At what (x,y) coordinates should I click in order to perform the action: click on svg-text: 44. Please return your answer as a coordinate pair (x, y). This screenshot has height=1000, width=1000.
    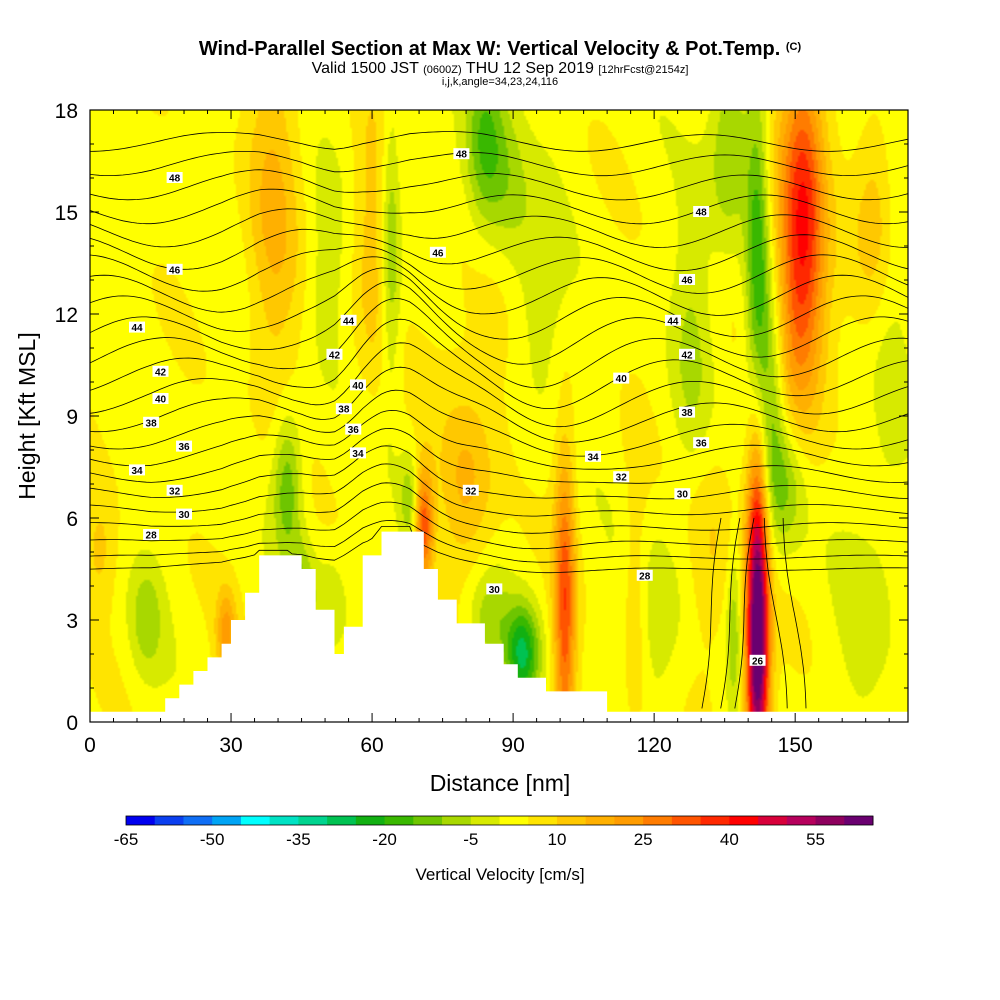
    Looking at the image, I should click on (137, 328).